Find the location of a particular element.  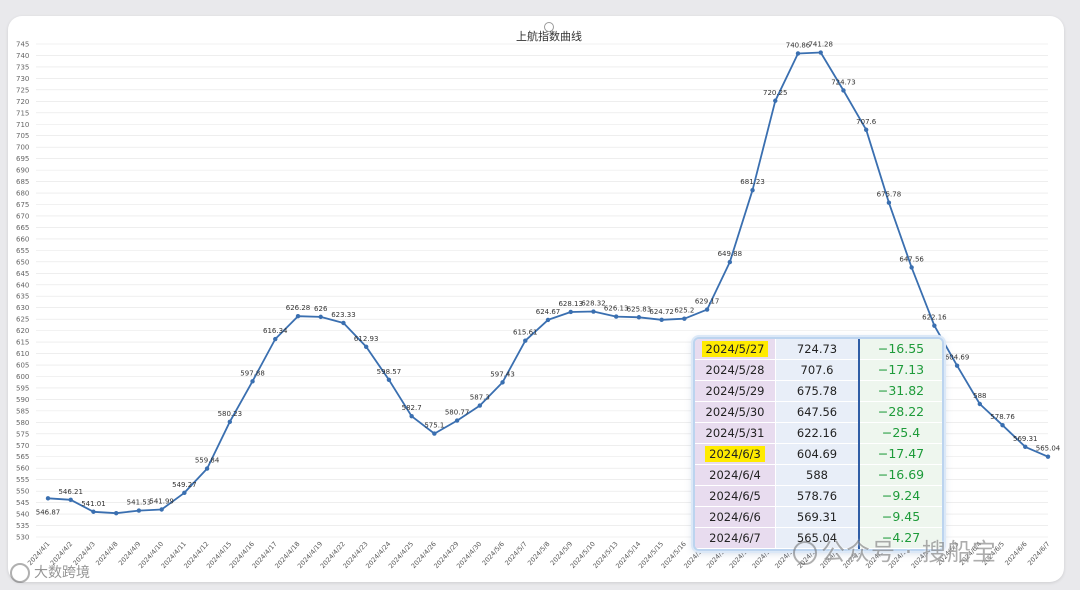

change-cell: −4.27 is located at coordinates (900, 538).